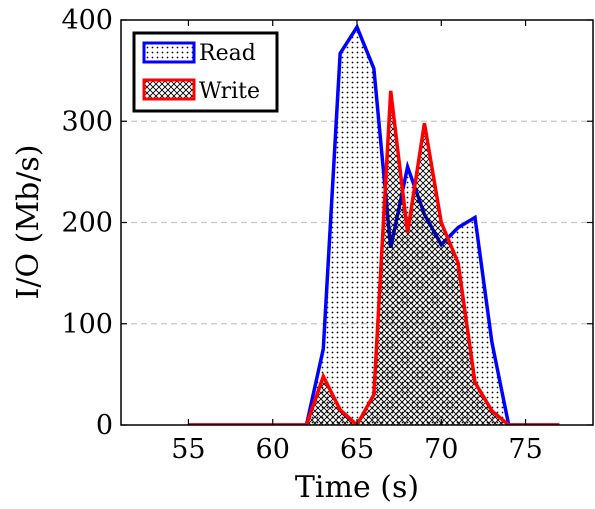  What do you see at coordinates (28, 222) in the screenshot?
I see `y-axis-label: I/O (Mb/s)` at bounding box center [28, 222].